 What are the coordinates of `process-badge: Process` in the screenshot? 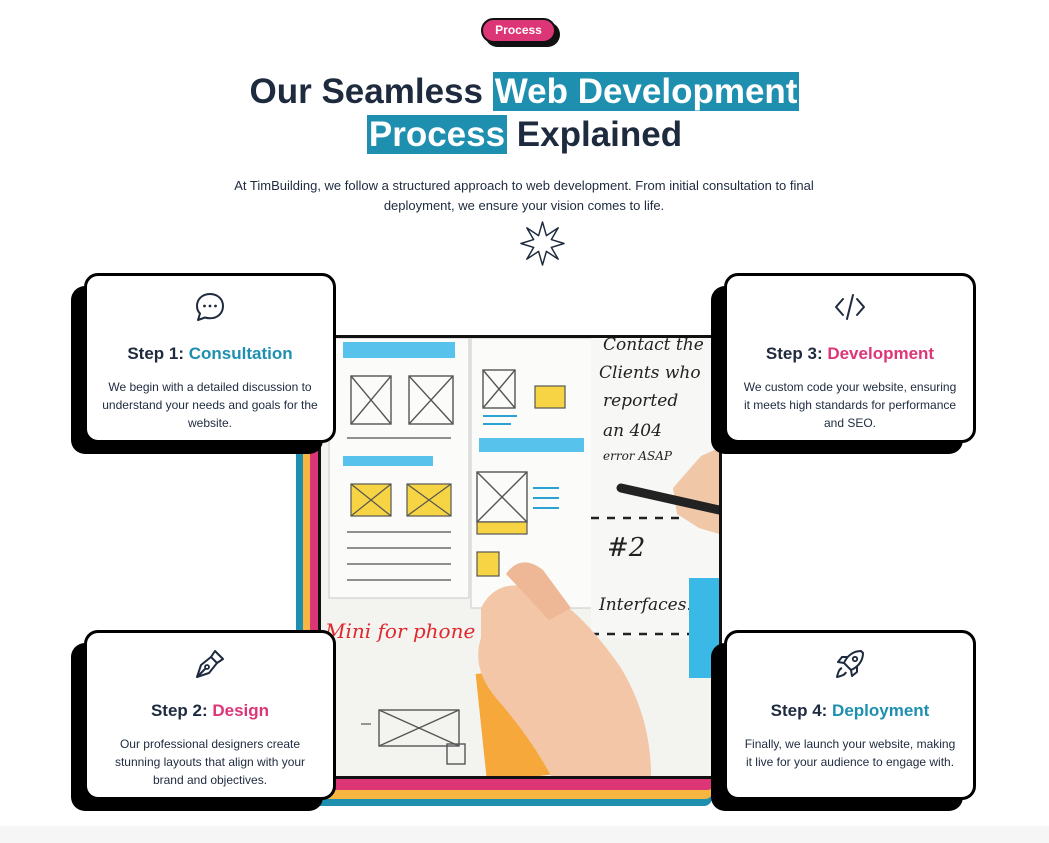 It's located at (521, 33).